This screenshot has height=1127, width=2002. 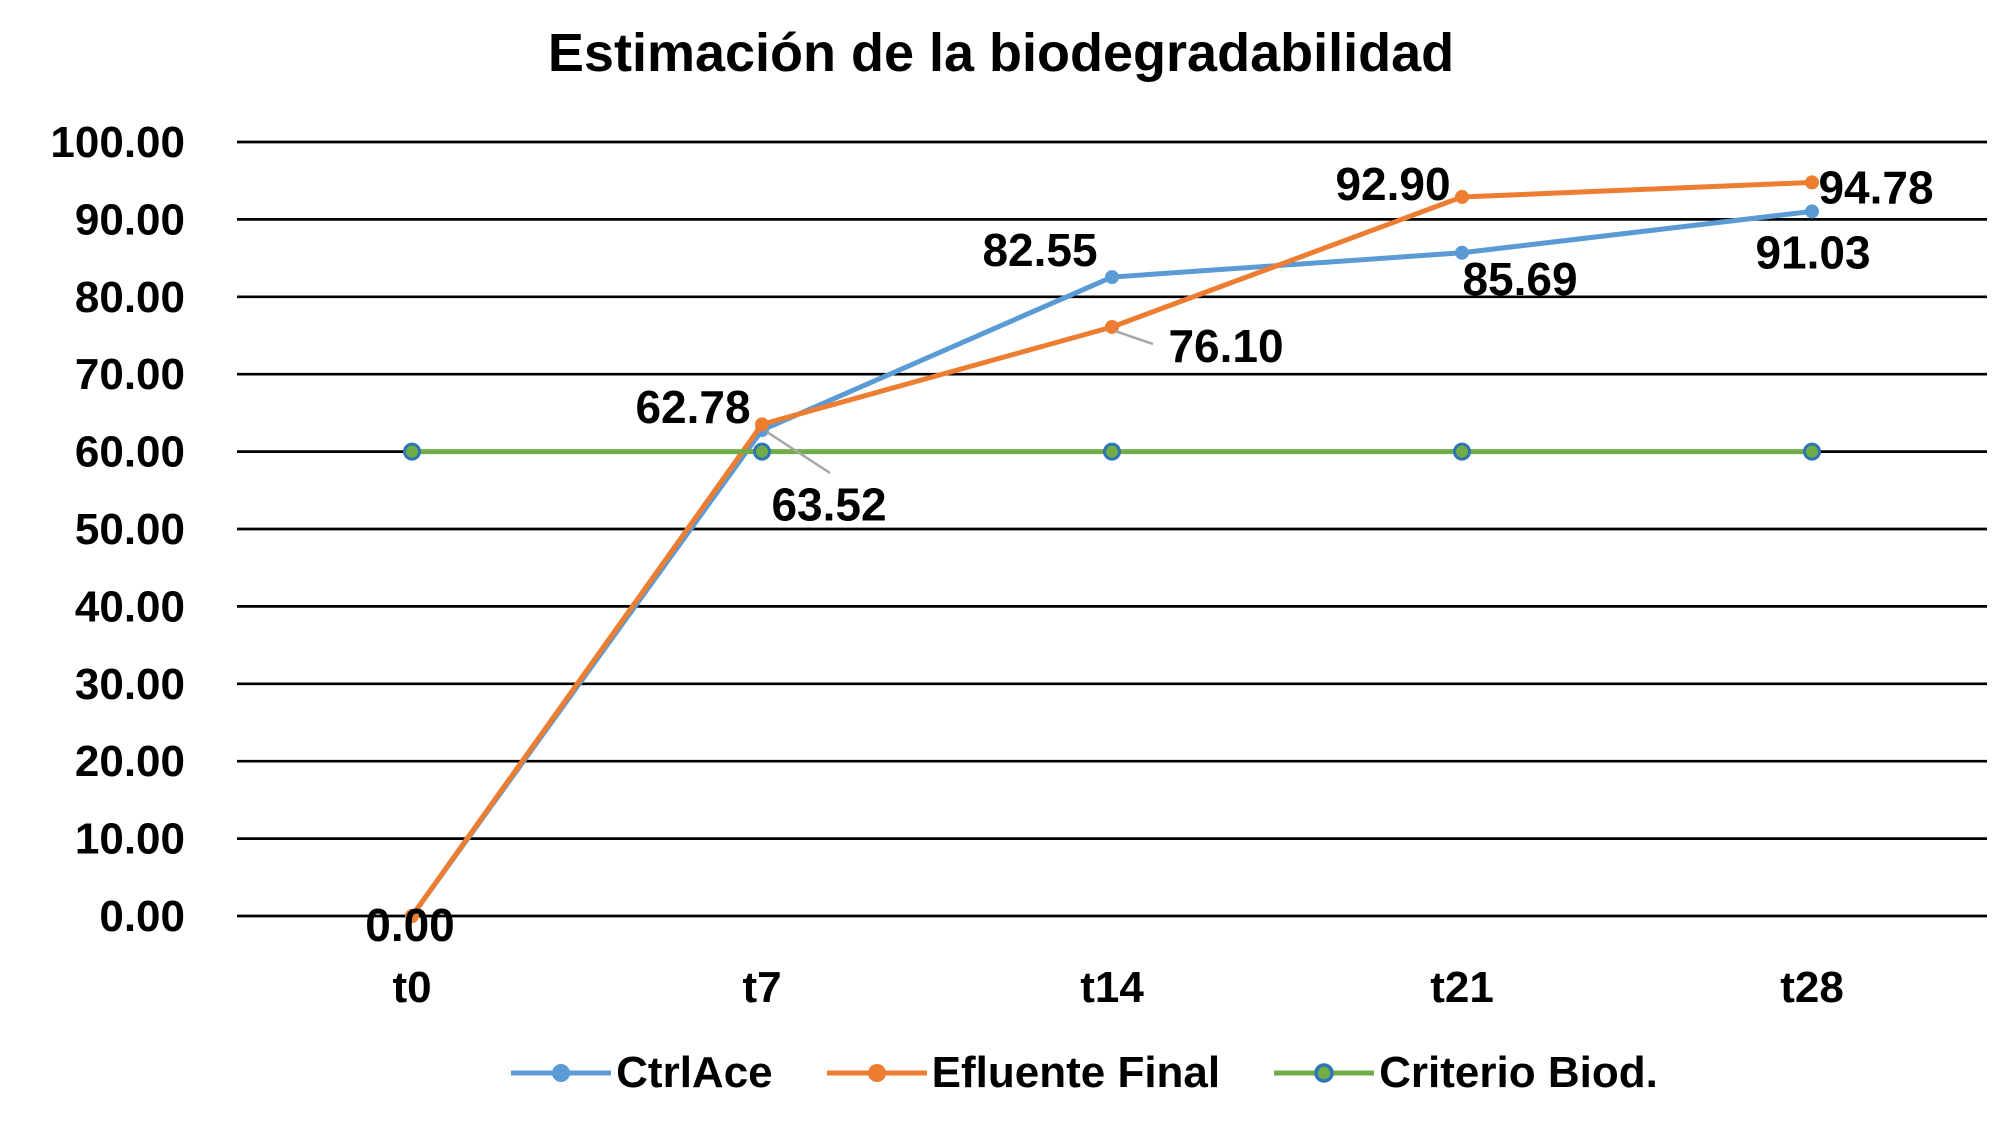 I want to click on legend-item-efluente-final: Efluente Final, so click(x=1022, y=1073).